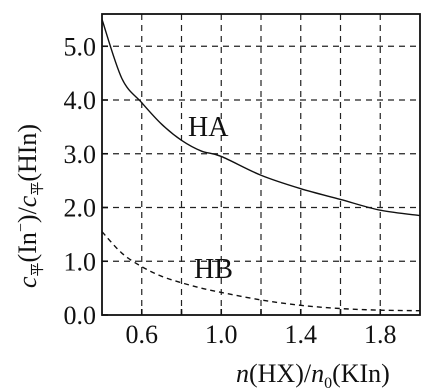 The height and width of the screenshot is (390, 434). Describe the element at coordinates (80, 261) in the screenshot. I see `y-tick-label: 1.0` at that location.